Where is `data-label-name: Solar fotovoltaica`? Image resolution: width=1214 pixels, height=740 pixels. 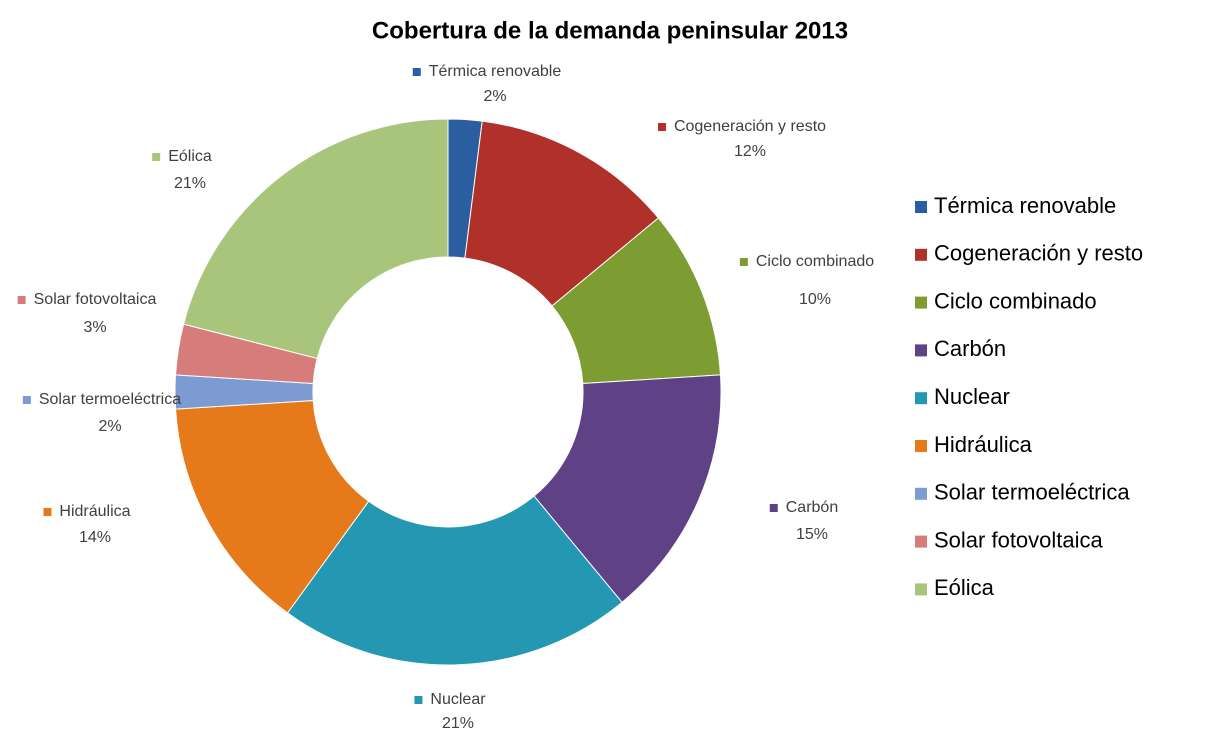 data-label-name: Solar fotovoltaica is located at coordinates (95, 299).